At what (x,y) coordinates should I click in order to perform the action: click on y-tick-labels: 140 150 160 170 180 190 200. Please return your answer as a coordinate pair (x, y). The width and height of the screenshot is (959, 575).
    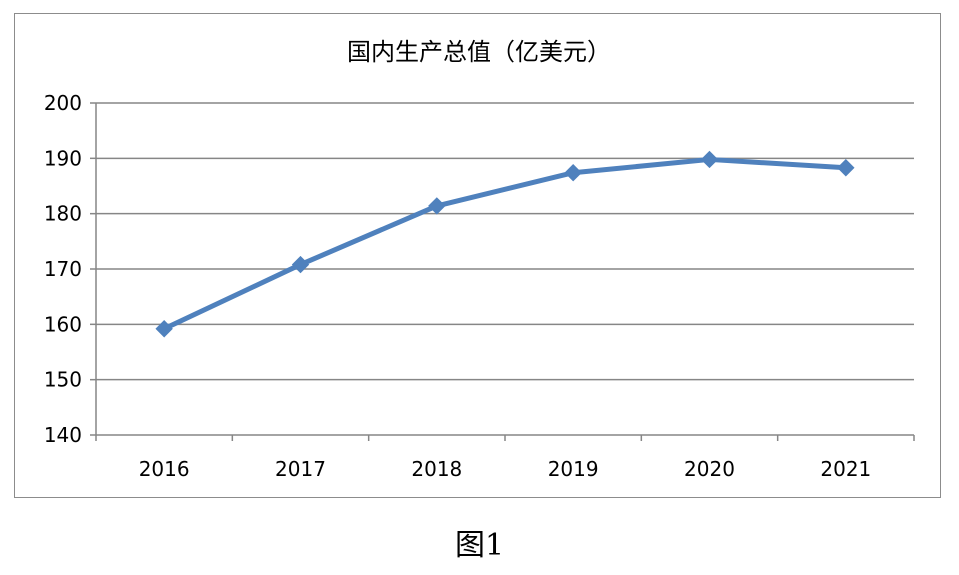
    Looking at the image, I should click on (63, 269).